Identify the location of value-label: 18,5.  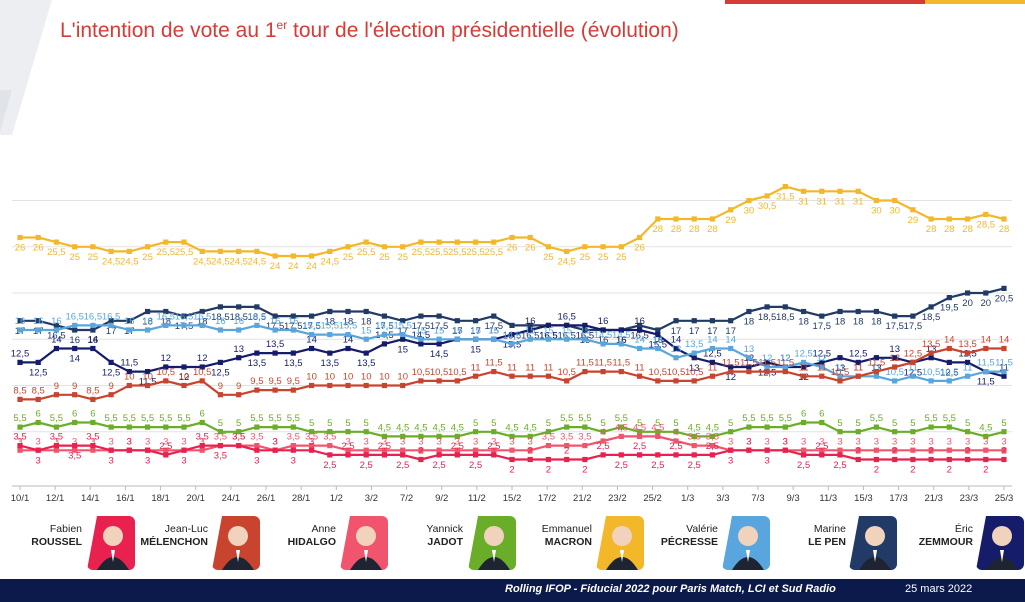
(931, 317).